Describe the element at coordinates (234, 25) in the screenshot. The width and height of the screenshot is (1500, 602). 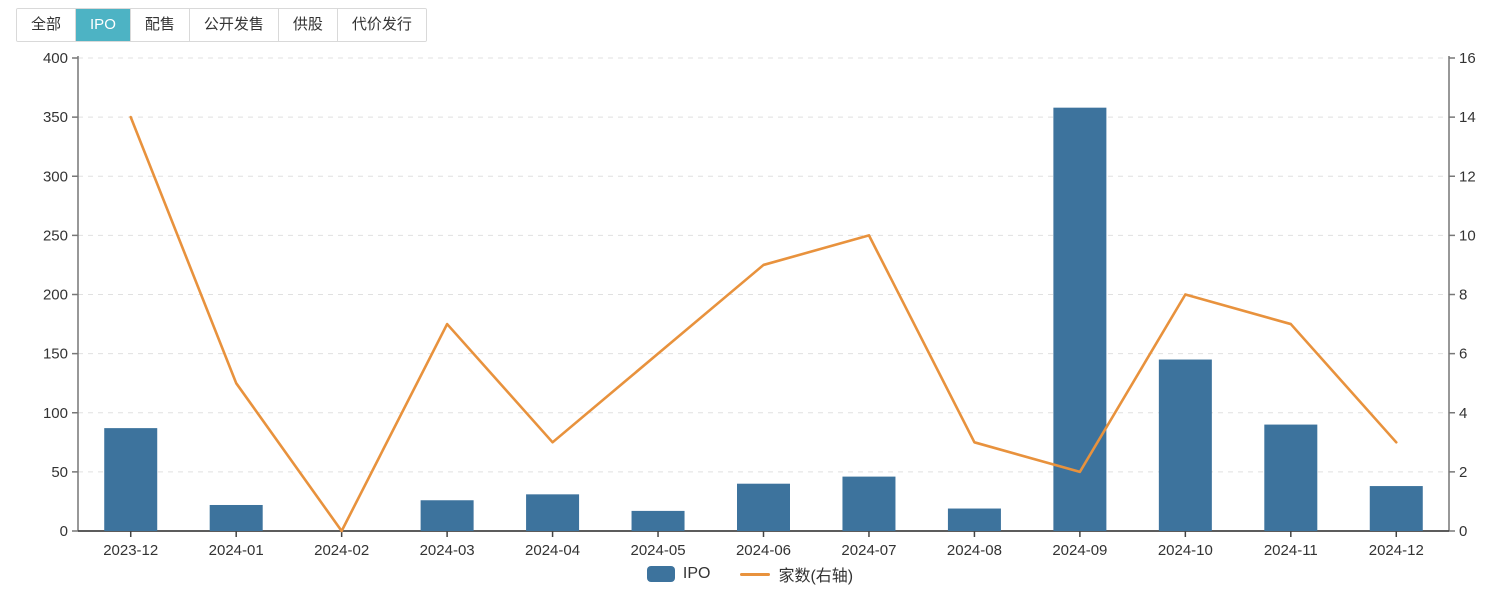
I see `filter-tab-3: 公开发售` at that location.